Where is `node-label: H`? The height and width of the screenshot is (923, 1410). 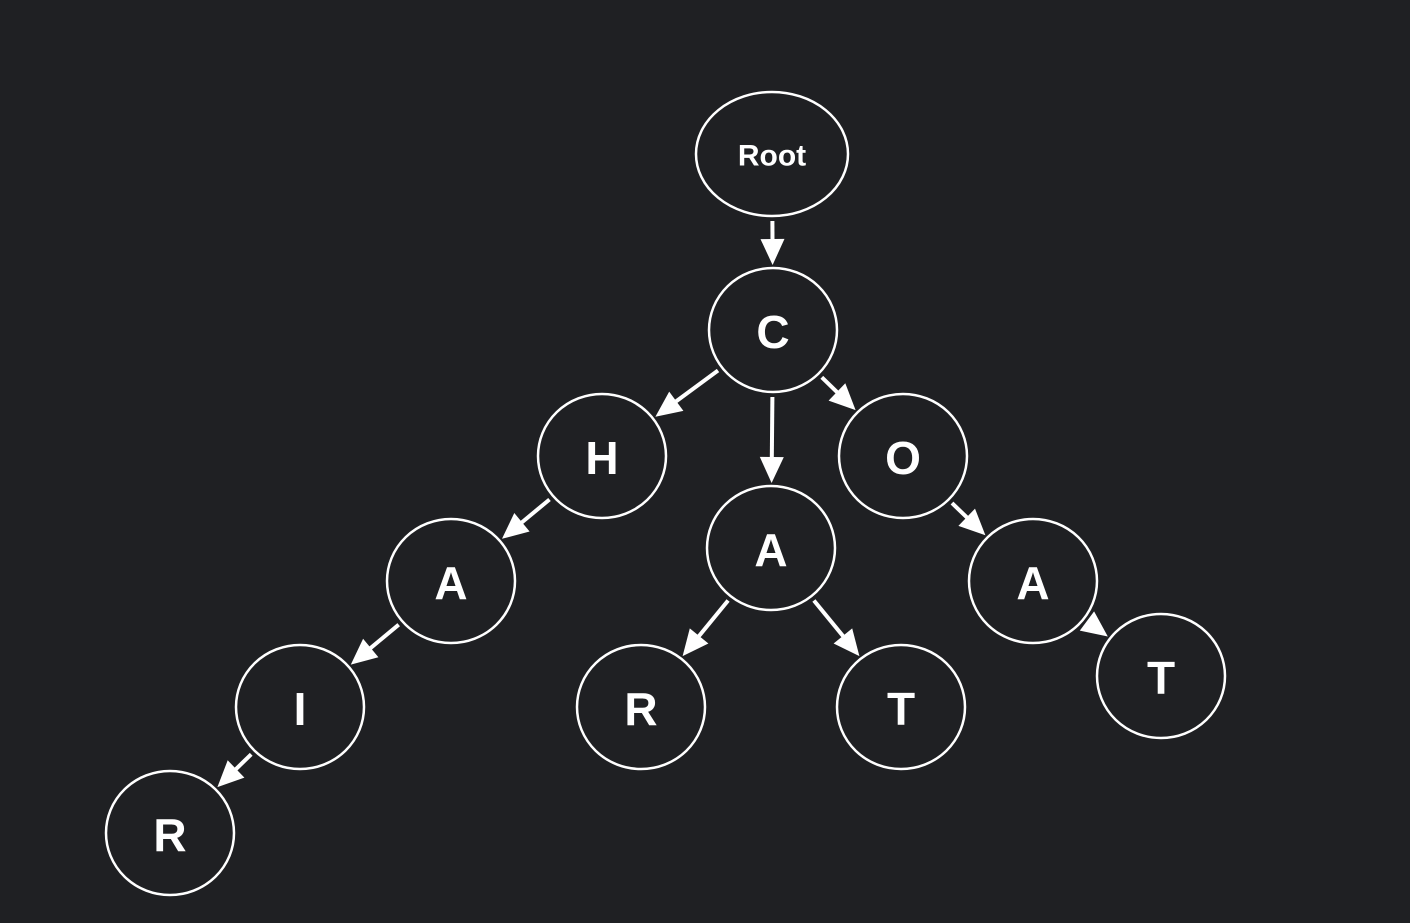 node-label: H is located at coordinates (601, 458).